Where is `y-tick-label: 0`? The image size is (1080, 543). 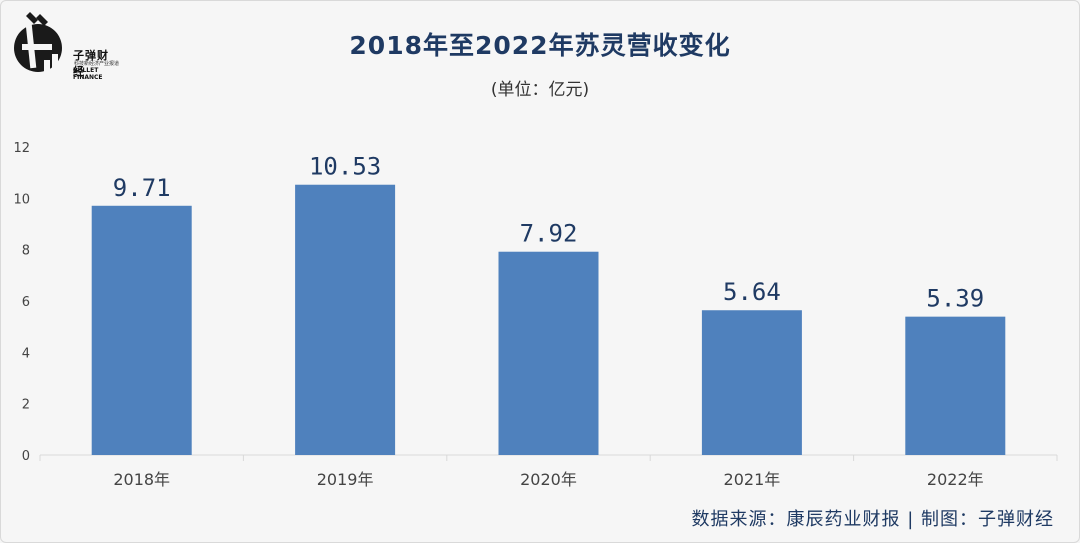 y-tick-label: 0 is located at coordinates (26, 456).